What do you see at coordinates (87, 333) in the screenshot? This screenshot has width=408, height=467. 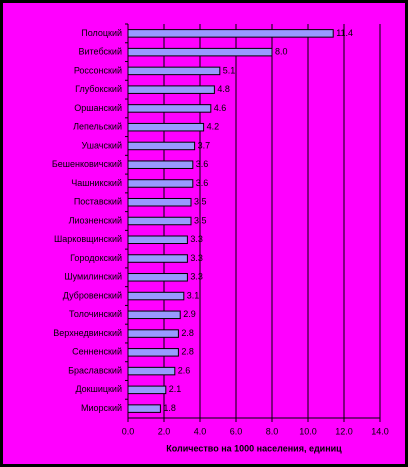 I see `y-tick-label: Верхнедвинский` at bounding box center [87, 333].